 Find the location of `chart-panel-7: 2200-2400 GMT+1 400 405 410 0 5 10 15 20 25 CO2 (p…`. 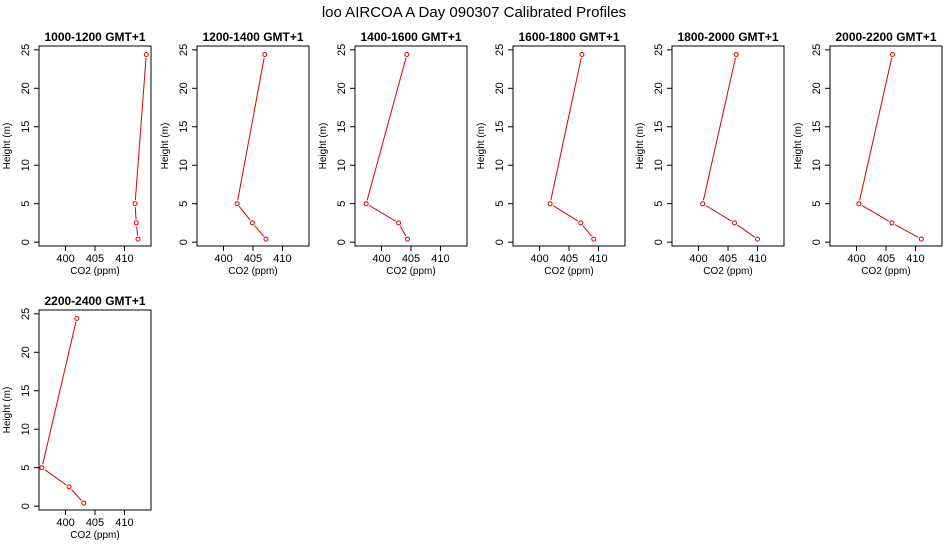

chart-panel-7: 2200-2400 GMT+1 400 405 410 0 5 10 15 20 25 CO2 (p… is located at coordinates (77, 417).